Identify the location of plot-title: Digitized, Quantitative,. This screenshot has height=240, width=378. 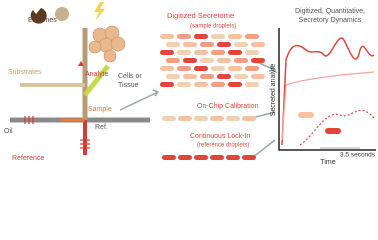
(330, 11).